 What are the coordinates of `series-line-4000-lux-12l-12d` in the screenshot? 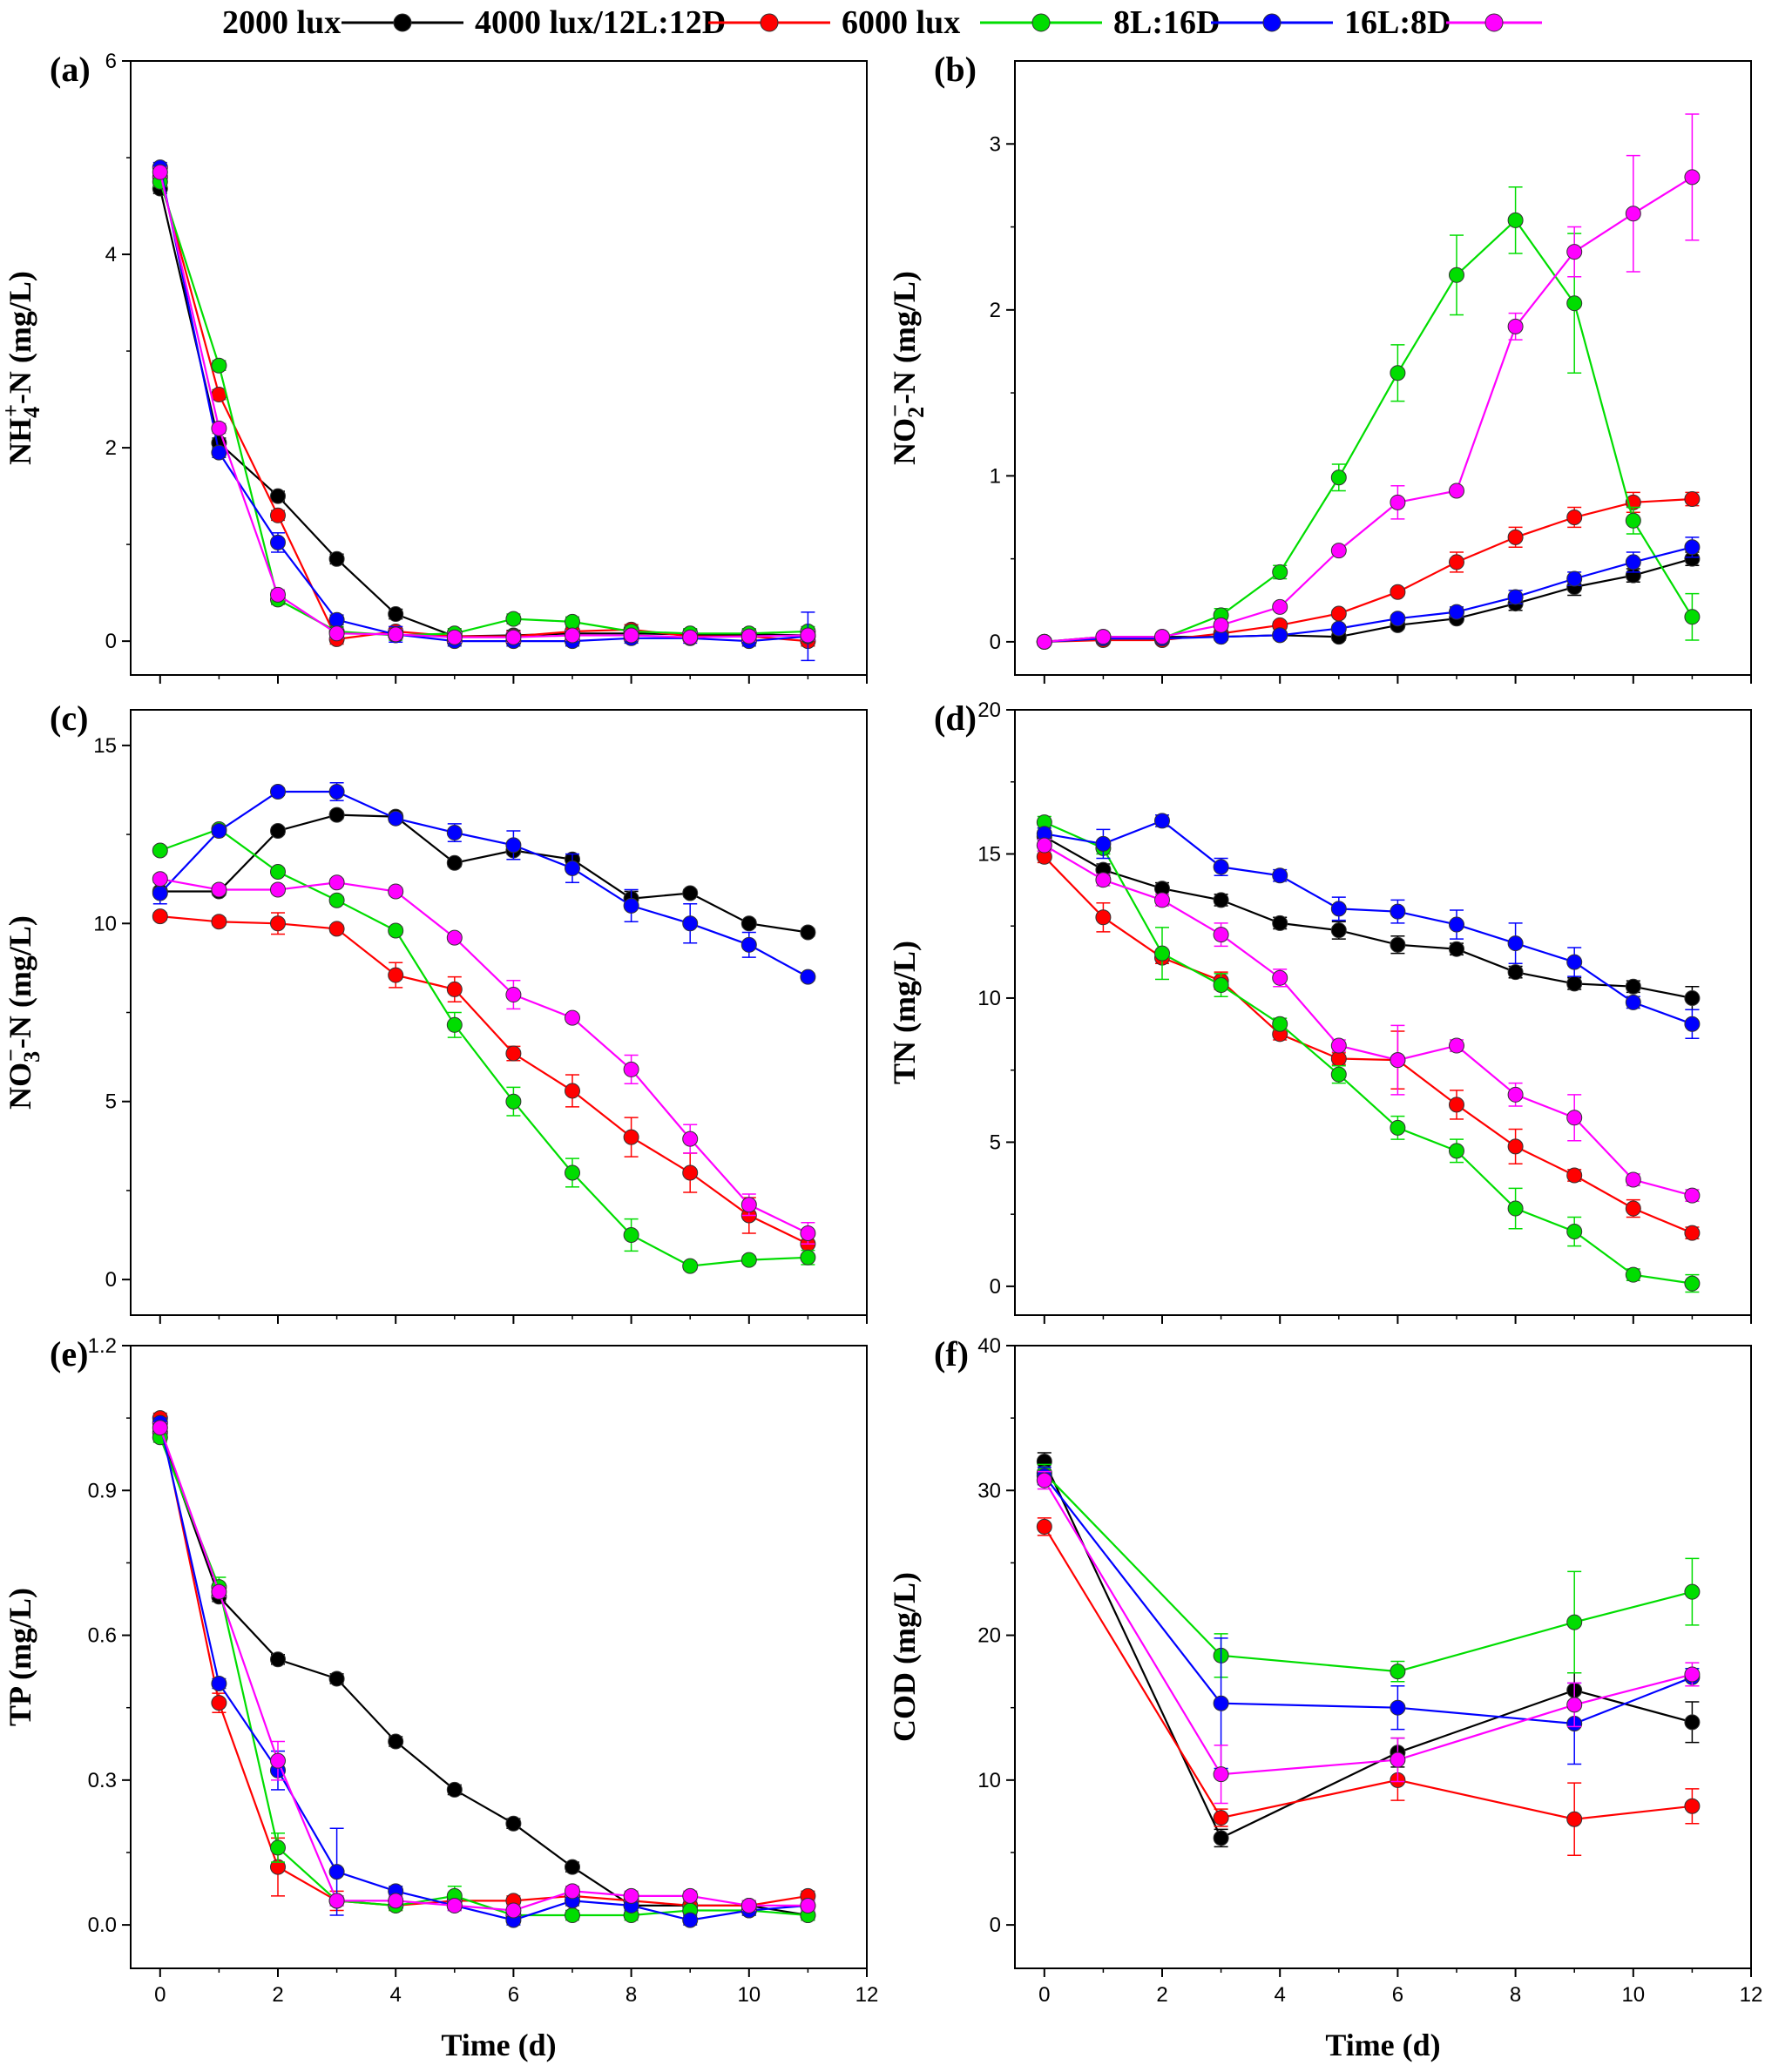 It's located at (483, 409).